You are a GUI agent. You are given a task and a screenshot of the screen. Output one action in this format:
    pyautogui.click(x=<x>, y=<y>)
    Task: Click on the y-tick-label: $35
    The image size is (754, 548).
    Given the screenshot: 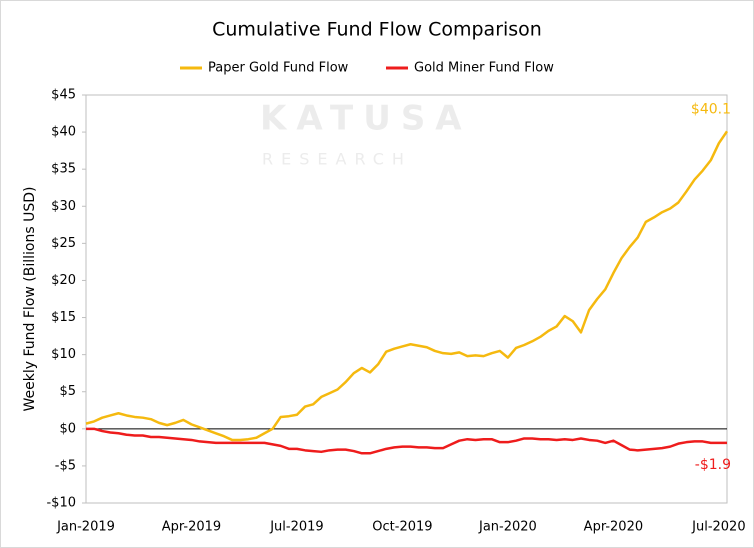 What is the action you would take?
    pyautogui.click(x=63, y=169)
    